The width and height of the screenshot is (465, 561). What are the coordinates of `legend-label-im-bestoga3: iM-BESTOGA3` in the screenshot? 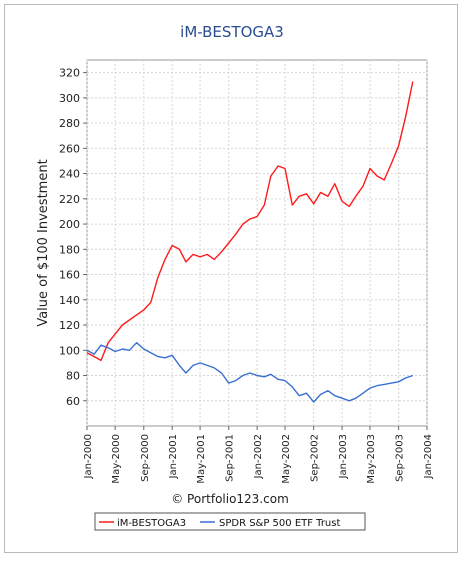 It's located at (151, 523).